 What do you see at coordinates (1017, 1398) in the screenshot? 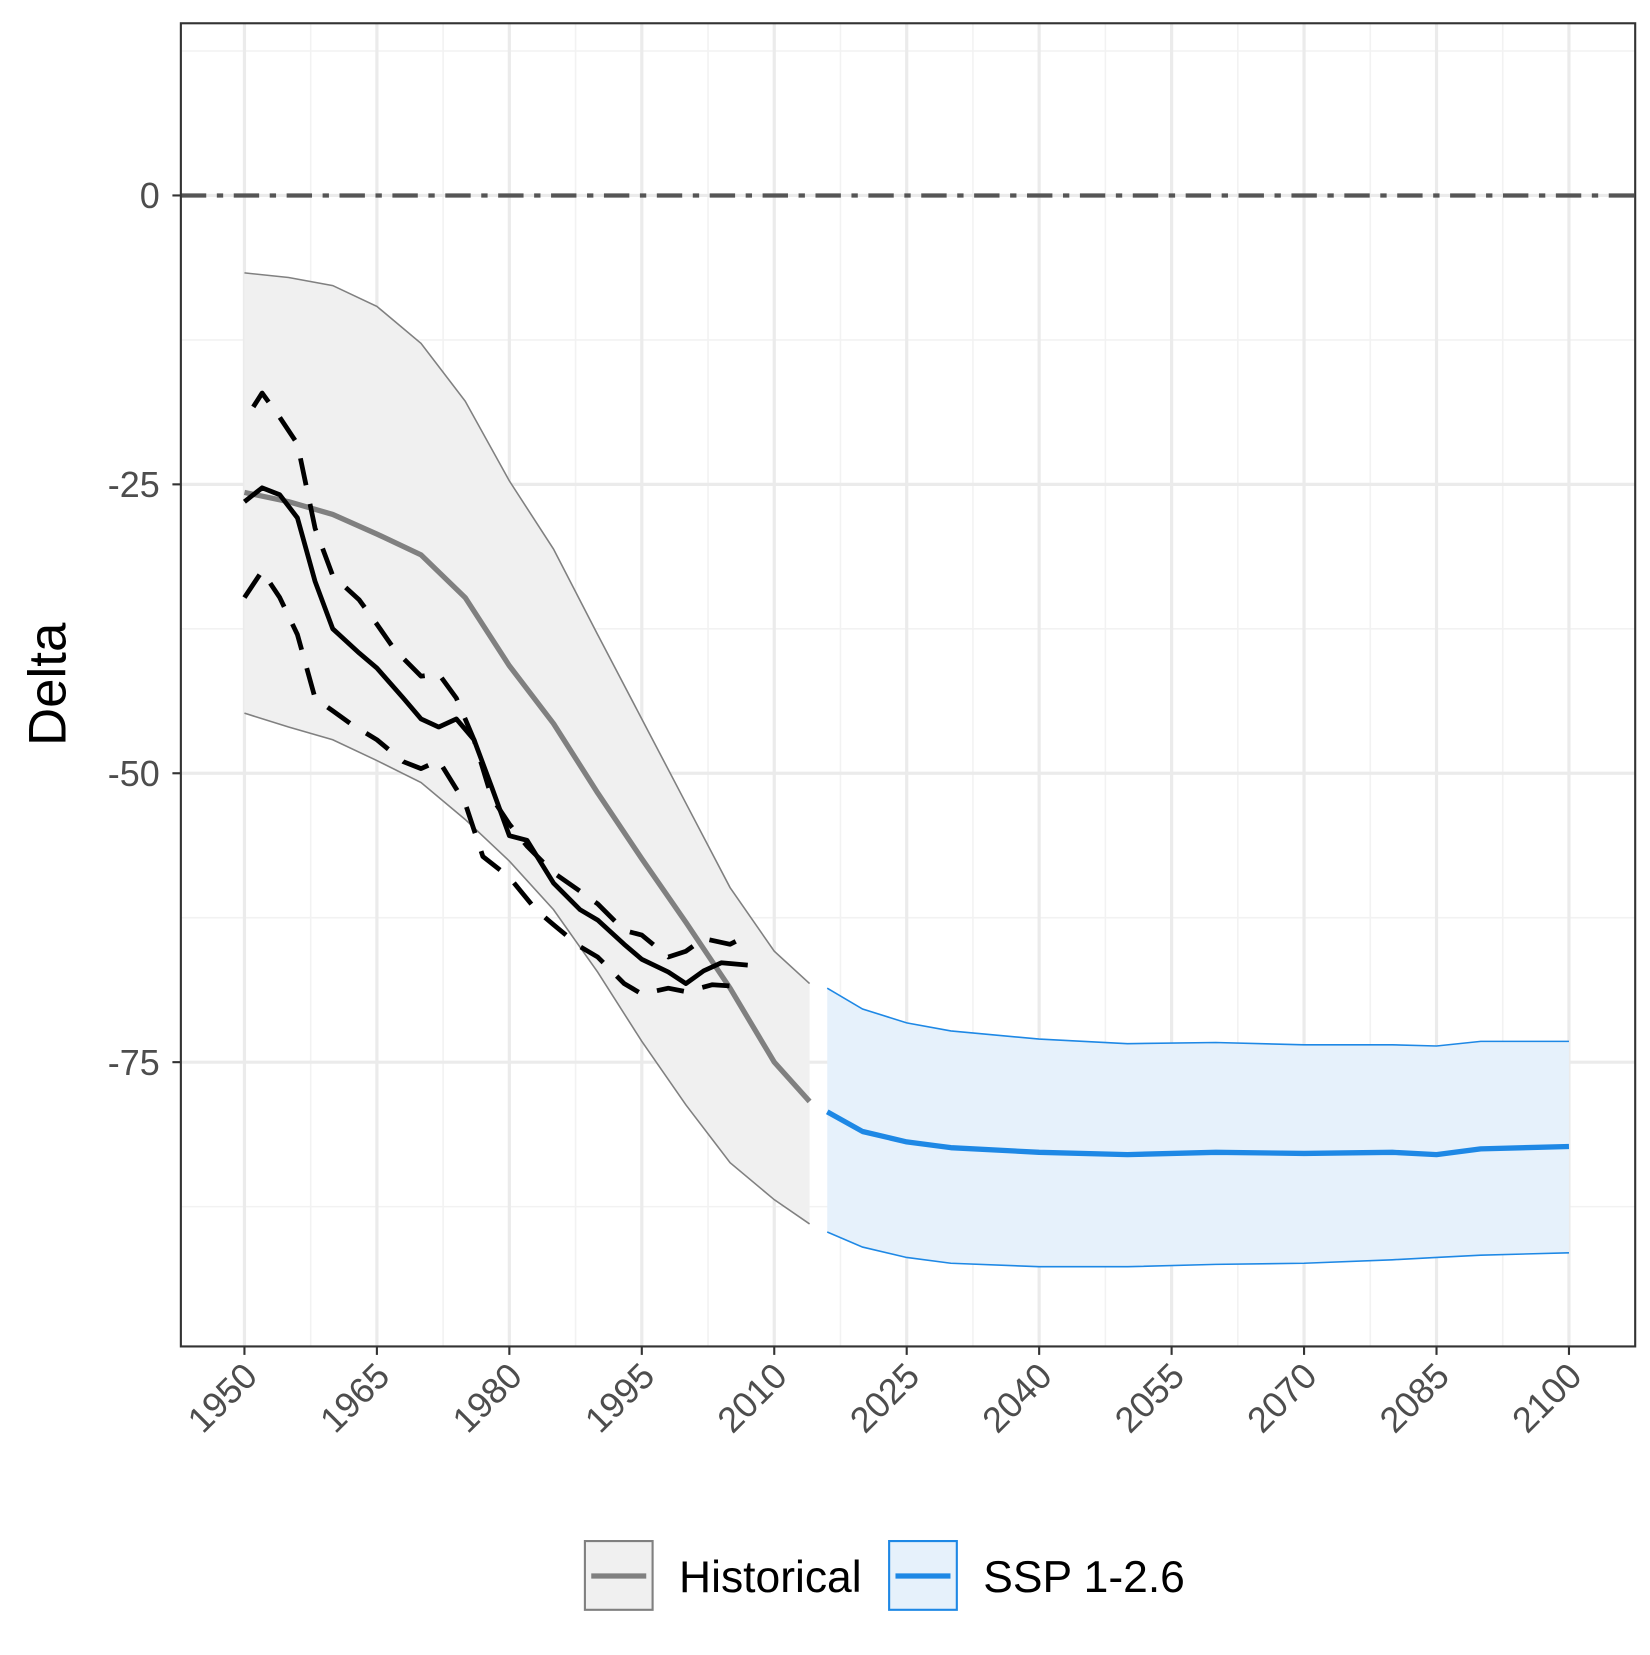
I see `x-tick-label: 2040` at bounding box center [1017, 1398].